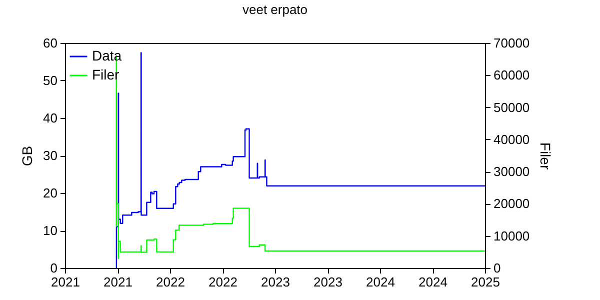  Describe the element at coordinates (512, 139) in the screenshot. I see `y2-tick-label: 40000` at that location.